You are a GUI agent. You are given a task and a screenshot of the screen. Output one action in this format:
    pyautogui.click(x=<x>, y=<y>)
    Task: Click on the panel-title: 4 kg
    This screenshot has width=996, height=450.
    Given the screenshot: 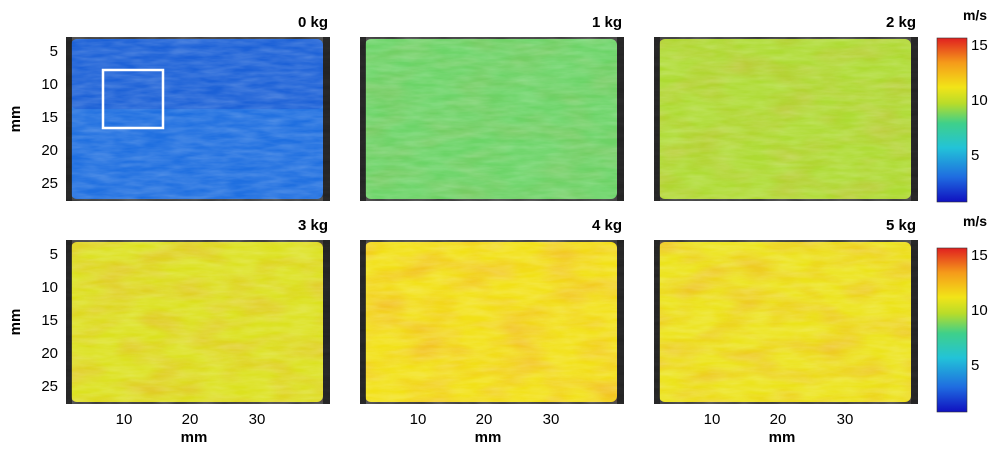 What is the action you would take?
    pyautogui.click(x=607, y=225)
    